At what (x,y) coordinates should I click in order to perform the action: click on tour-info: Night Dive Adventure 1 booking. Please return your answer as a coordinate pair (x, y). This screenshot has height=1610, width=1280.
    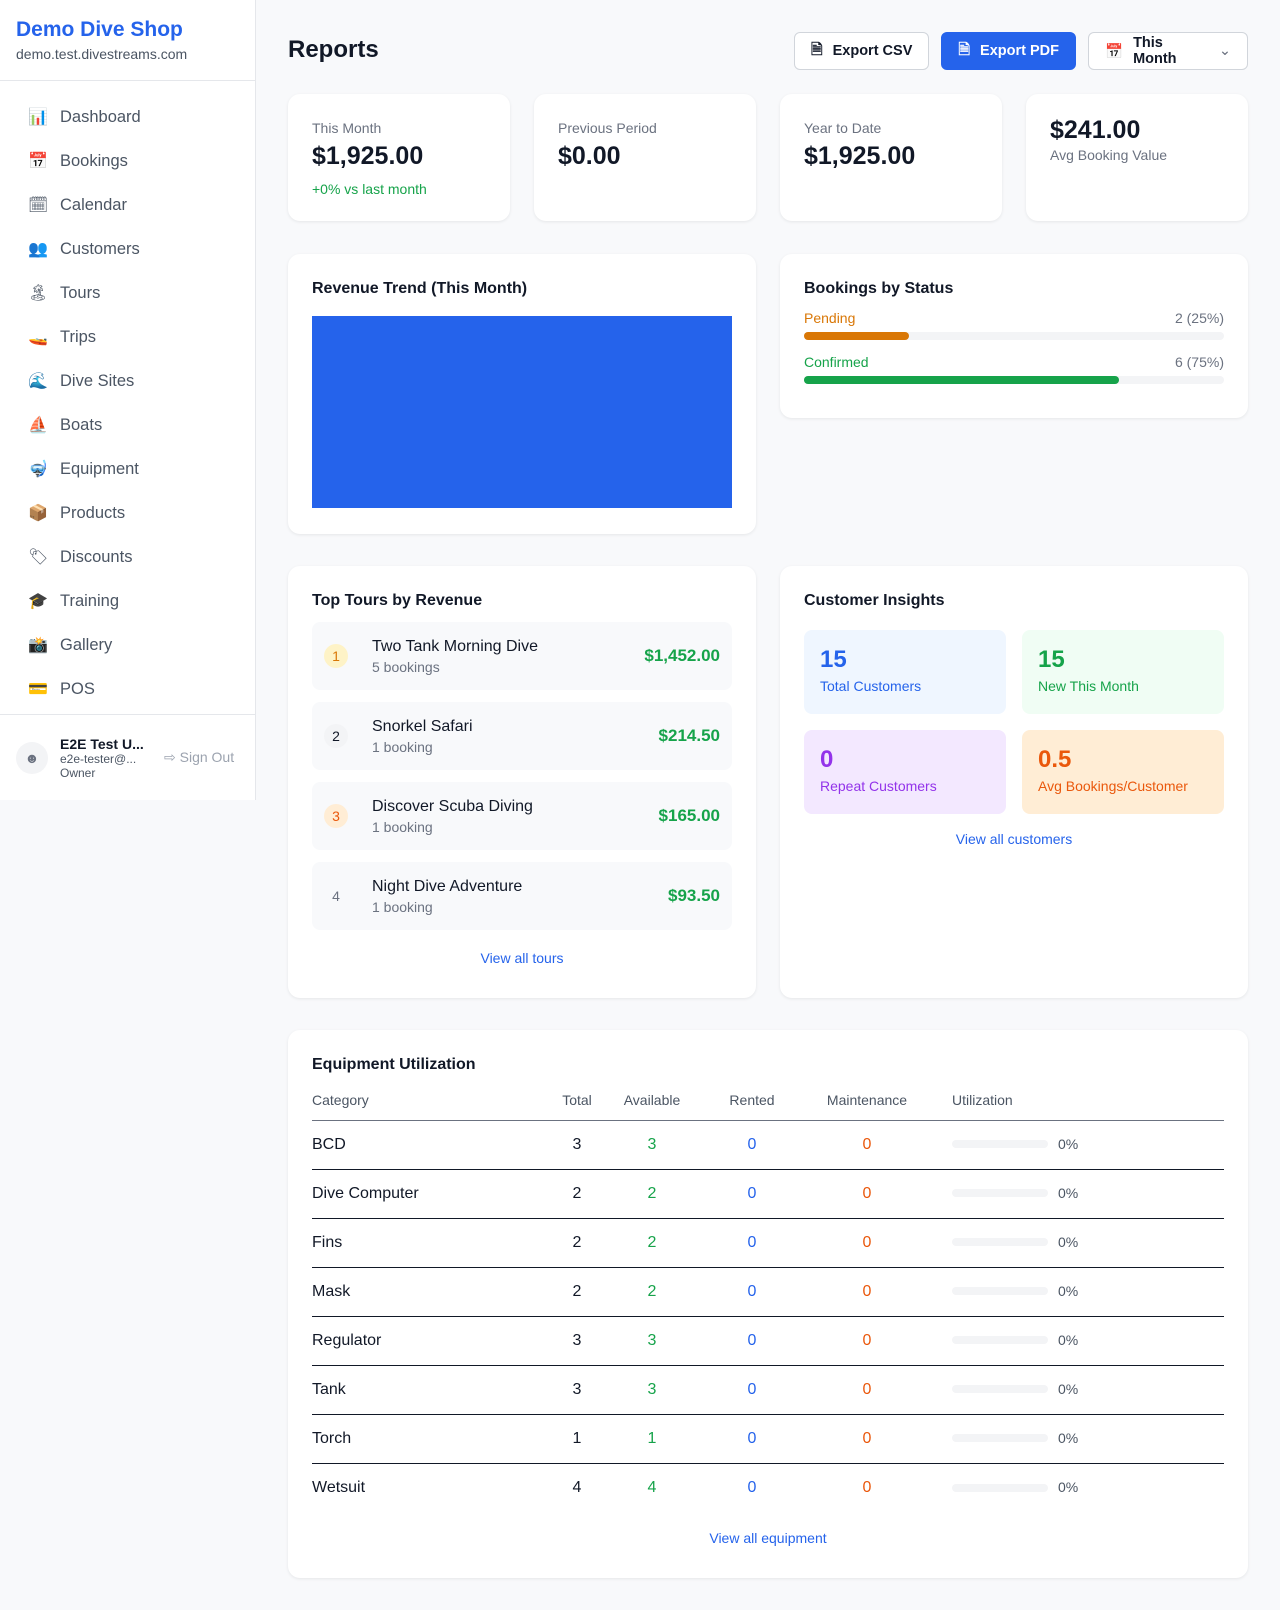
    Looking at the image, I should click on (447, 896).